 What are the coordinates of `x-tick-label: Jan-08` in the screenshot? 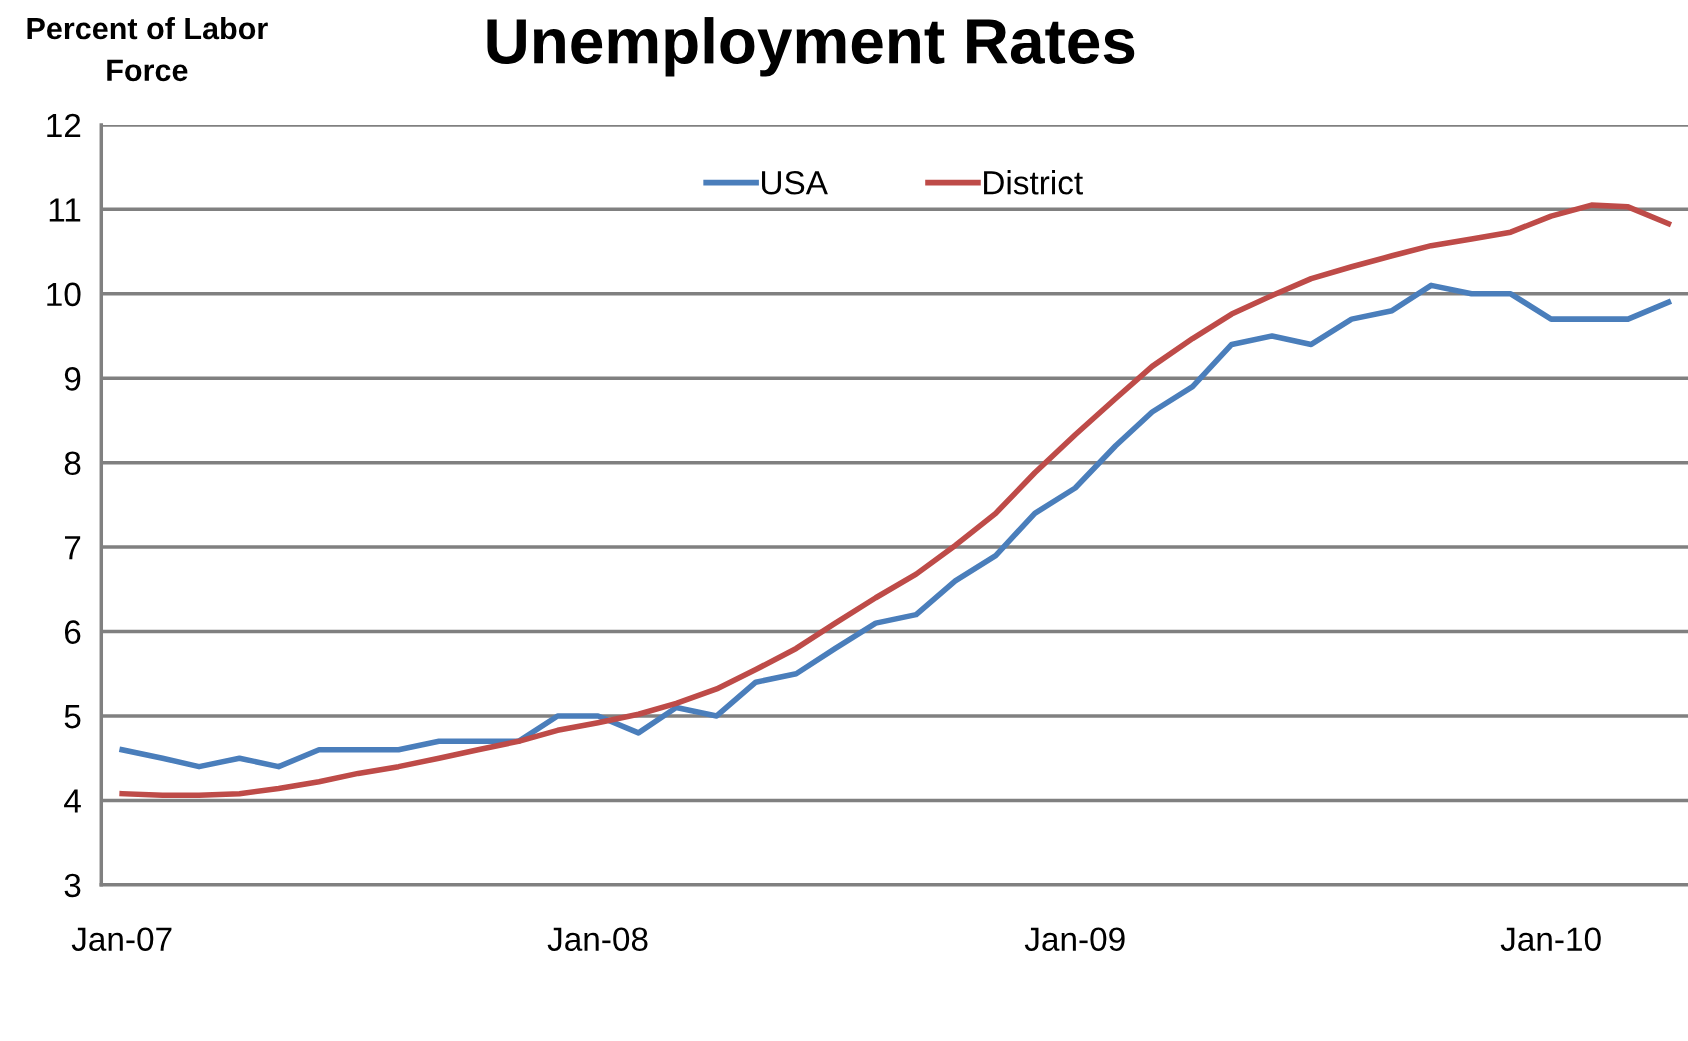 It's located at (597, 939).